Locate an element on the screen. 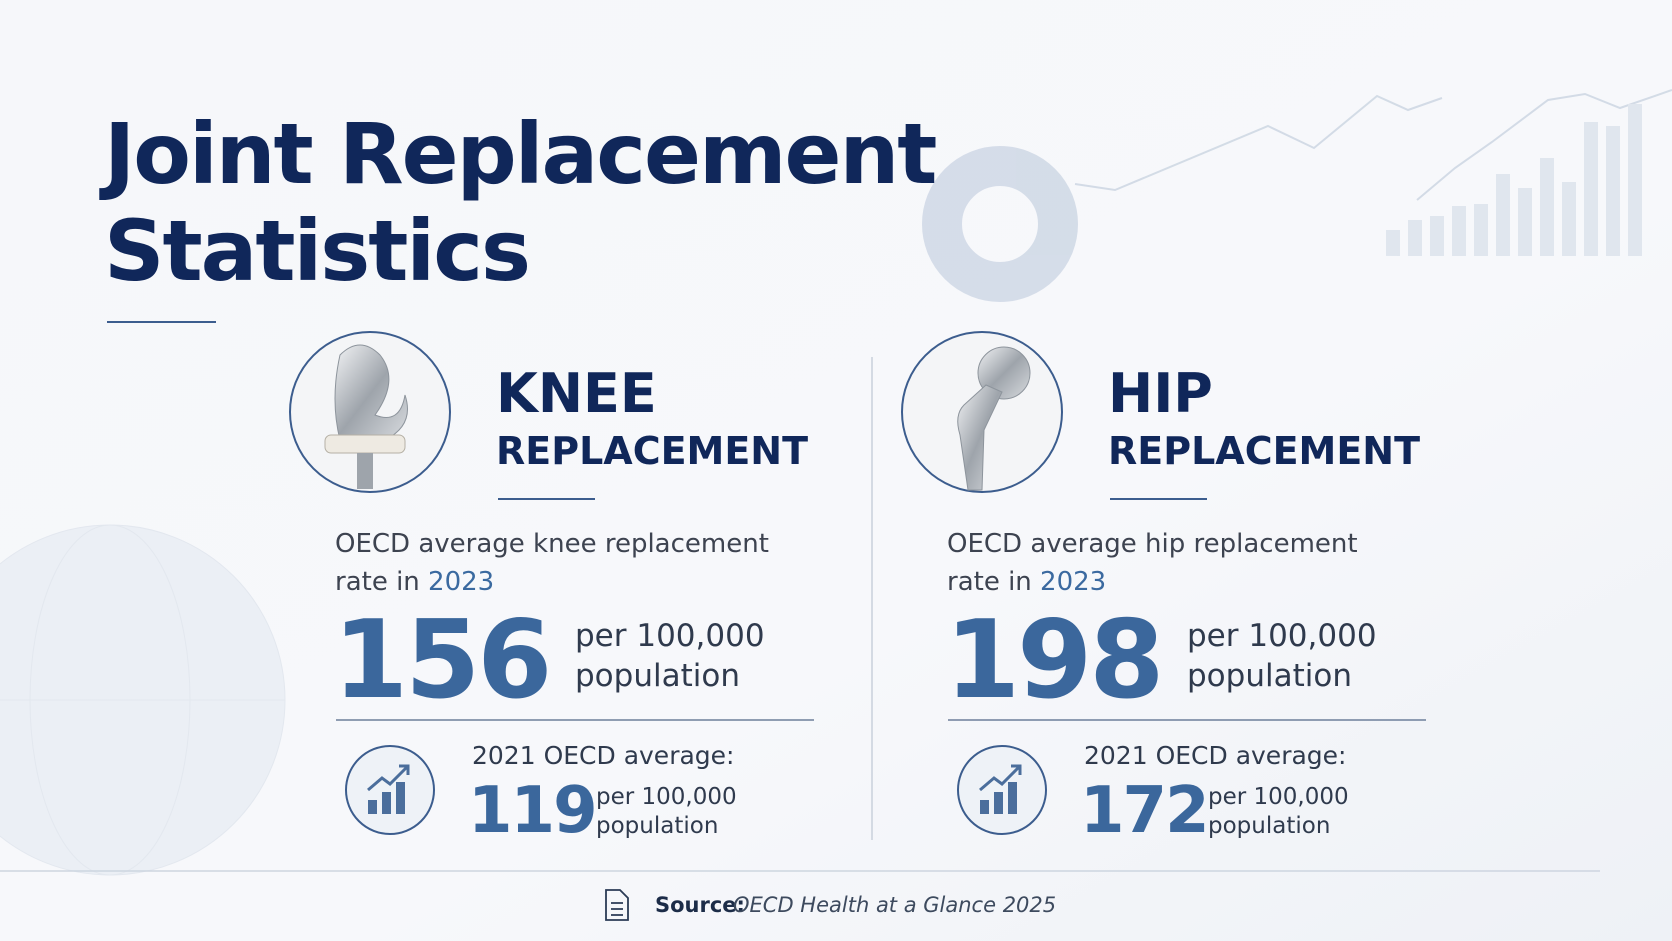 Image resolution: width=1672 pixels, height=941 pixels. title: Joint Replacement Statistics is located at coordinates (518, 202).